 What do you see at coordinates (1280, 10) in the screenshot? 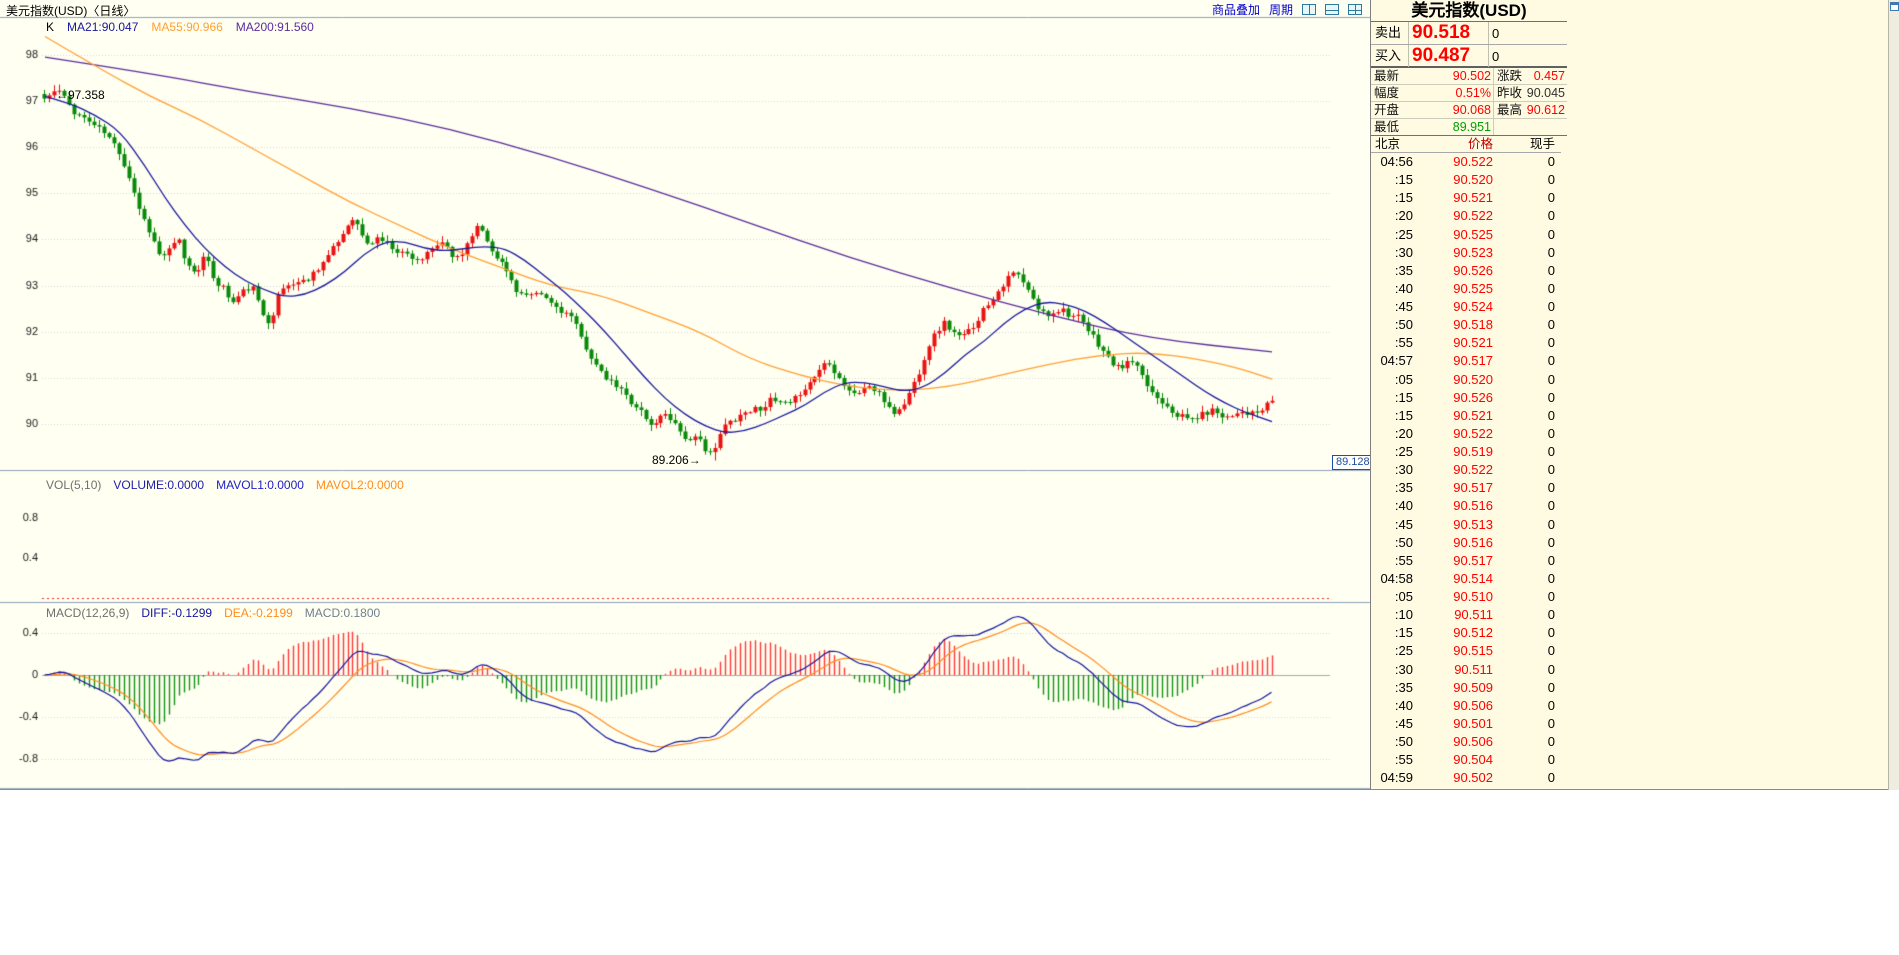
I see `period-link: 周期` at bounding box center [1280, 10].